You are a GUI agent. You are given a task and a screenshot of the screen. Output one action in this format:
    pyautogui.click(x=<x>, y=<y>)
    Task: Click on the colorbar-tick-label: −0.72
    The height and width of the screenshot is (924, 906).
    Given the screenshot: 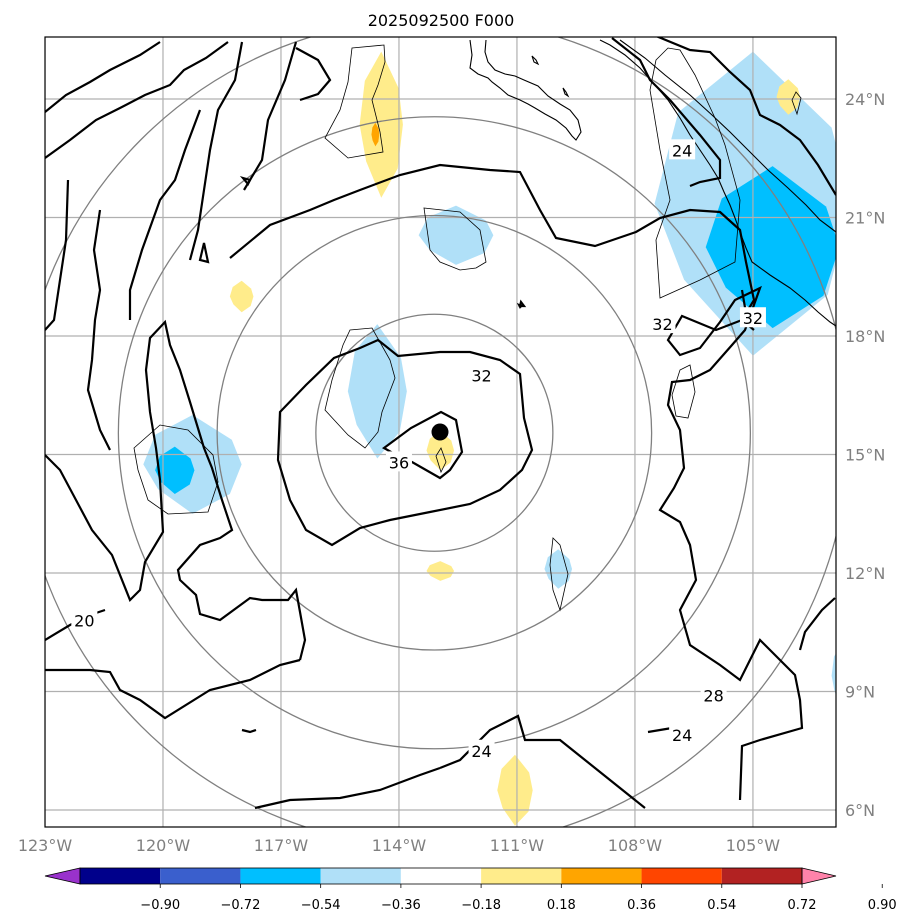 What is the action you would take?
    pyautogui.click(x=241, y=905)
    